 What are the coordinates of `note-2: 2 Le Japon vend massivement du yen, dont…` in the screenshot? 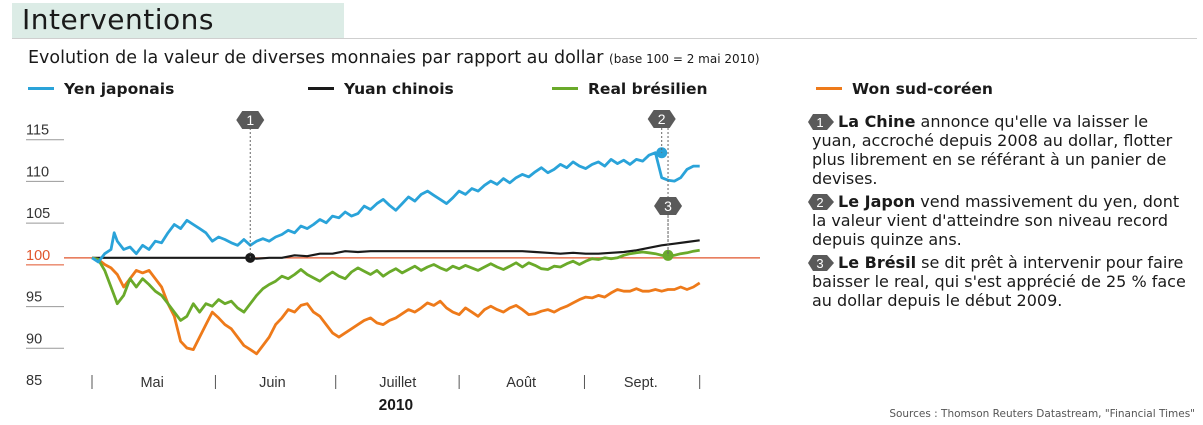 It's located at (1002, 220).